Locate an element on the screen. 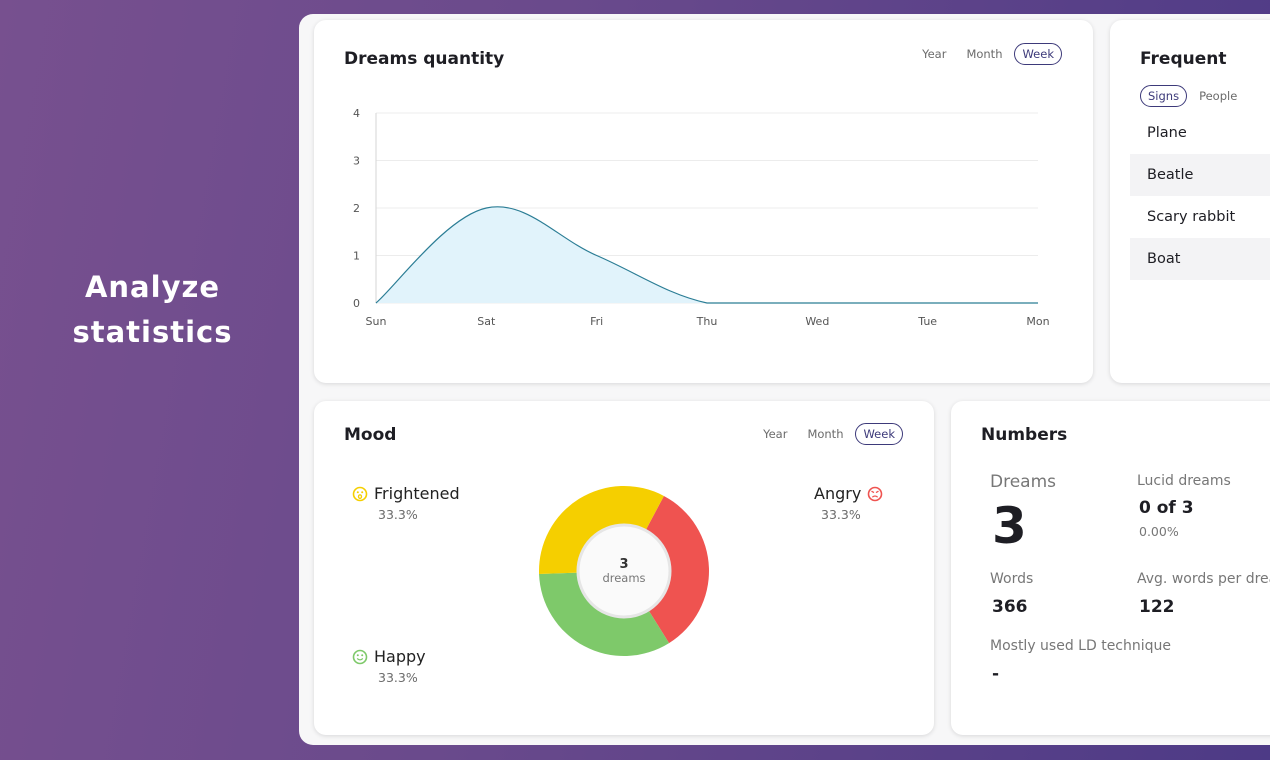  avg-words-label: Avg. words per dream is located at coordinates (1203, 579).